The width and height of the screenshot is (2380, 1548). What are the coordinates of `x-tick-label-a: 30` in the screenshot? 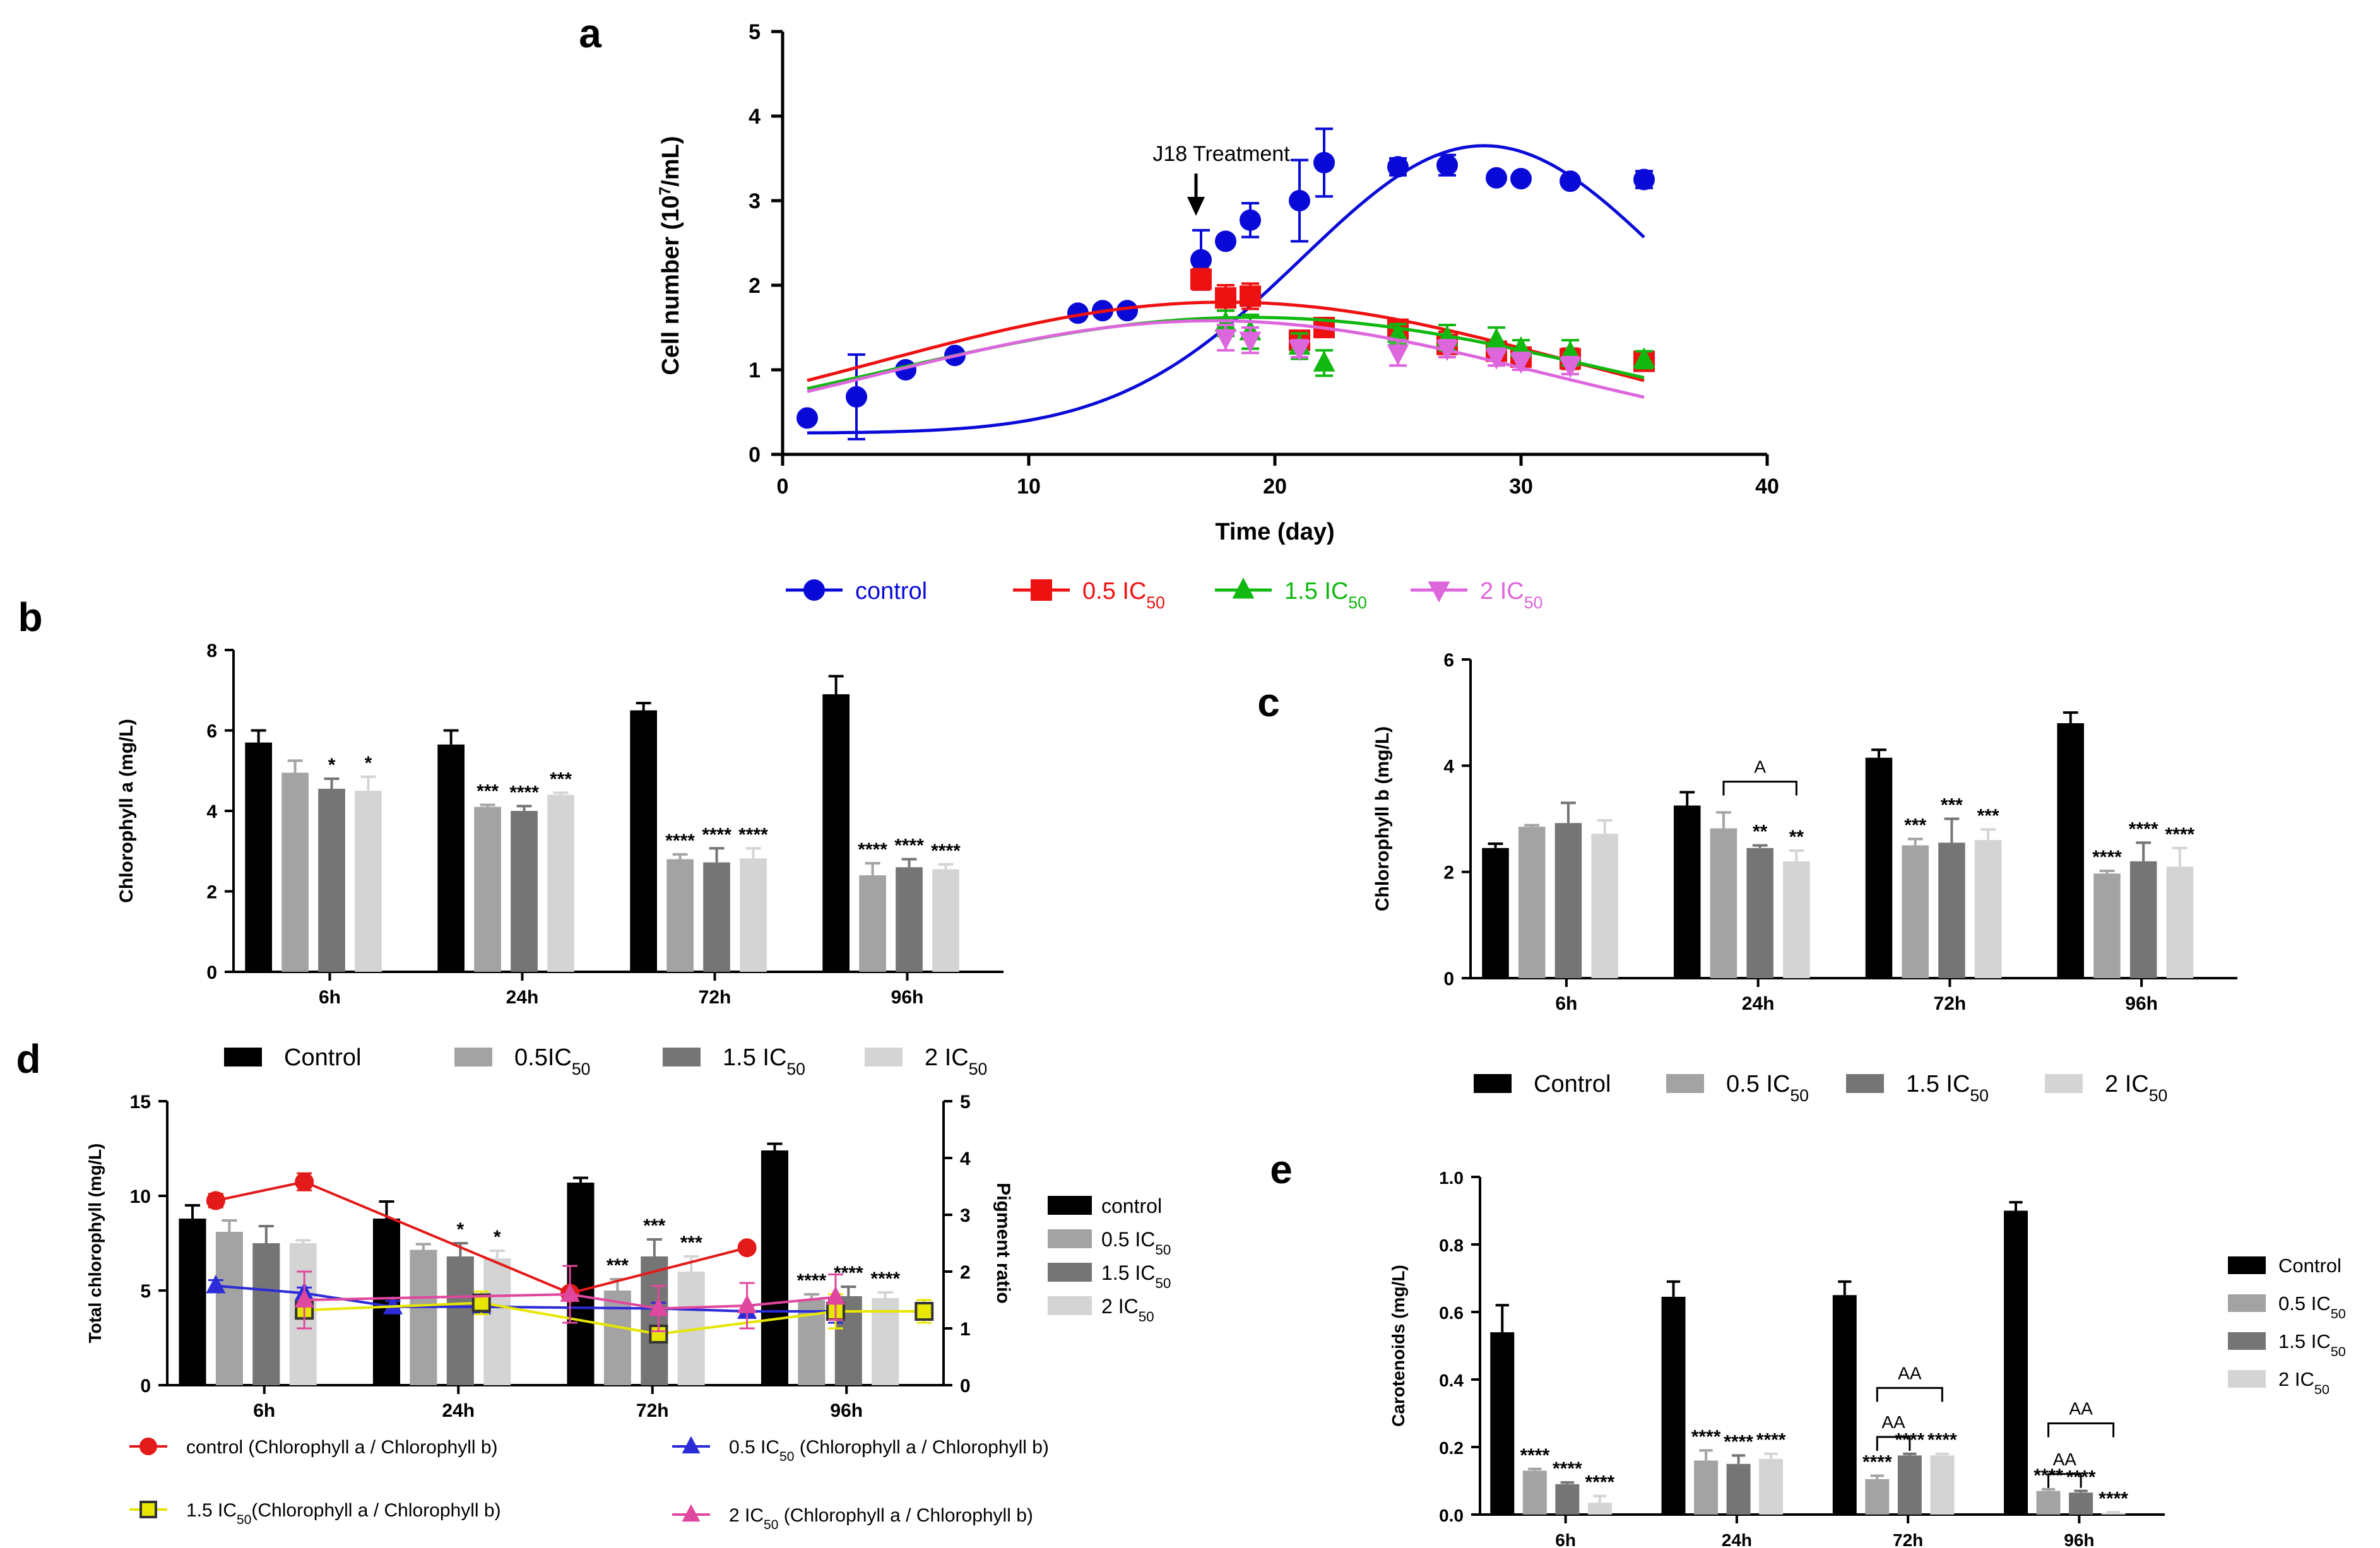 It's located at (1521, 487).